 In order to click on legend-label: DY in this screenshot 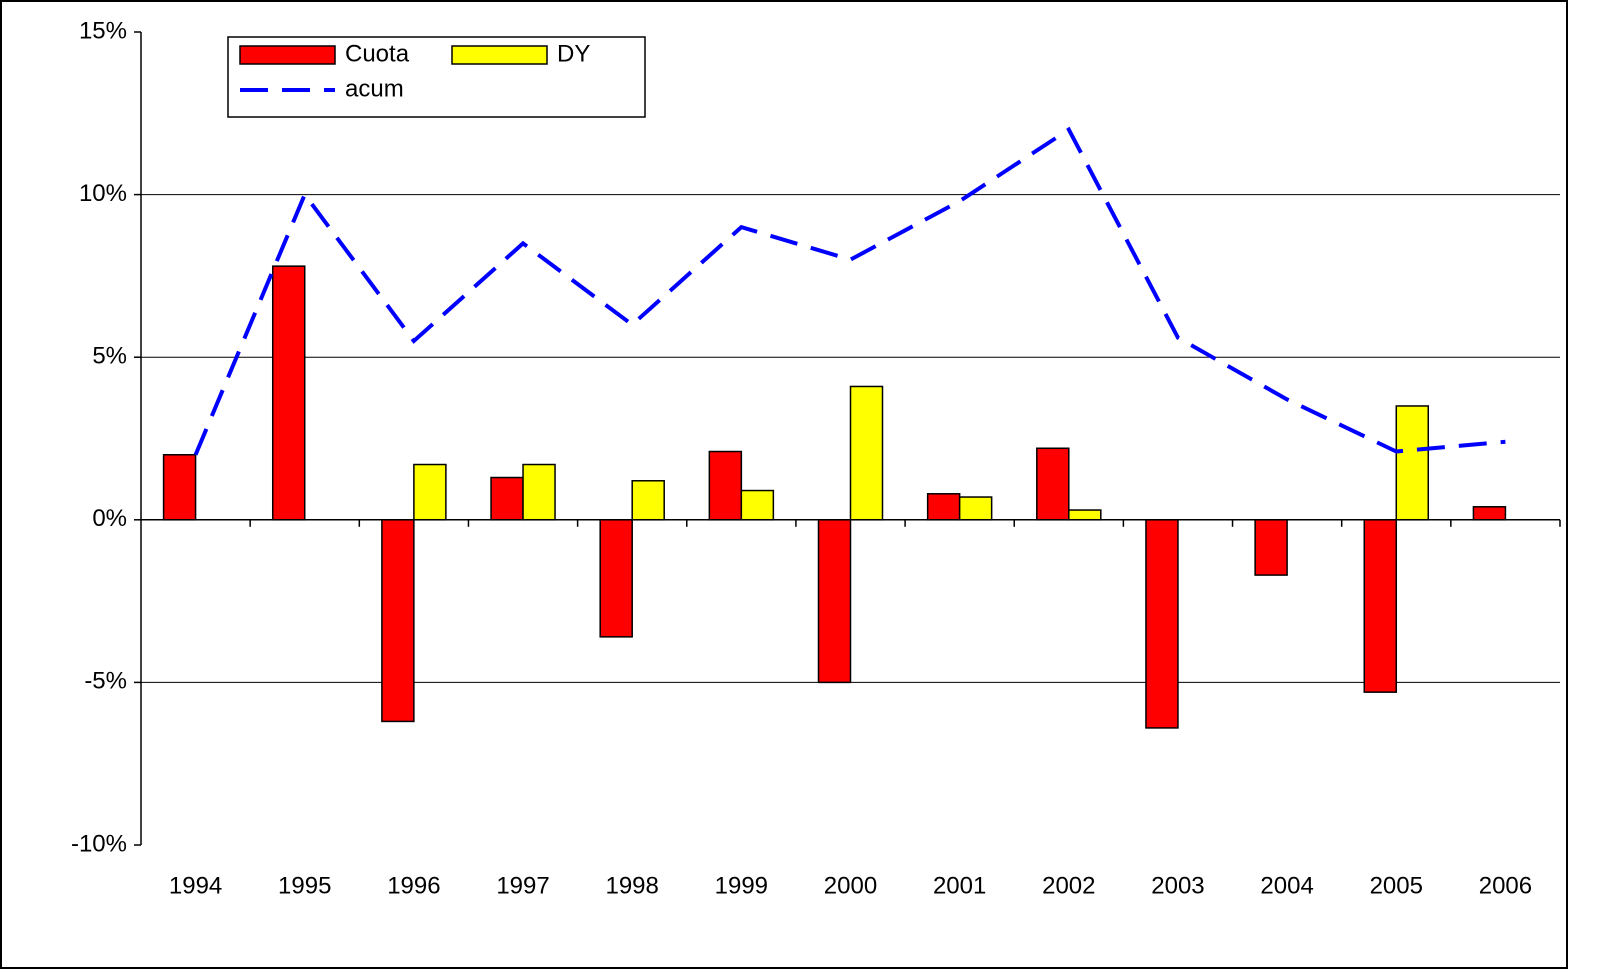, I will do `click(573, 53)`.